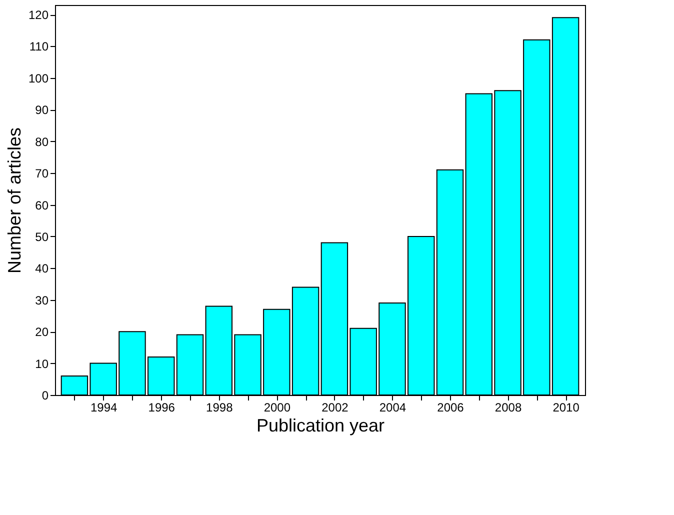 Image resolution: width=674 pixels, height=515 pixels. Describe the element at coordinates (42, 237) in the screenshot. I see `y-tick-label: 50` at that location.